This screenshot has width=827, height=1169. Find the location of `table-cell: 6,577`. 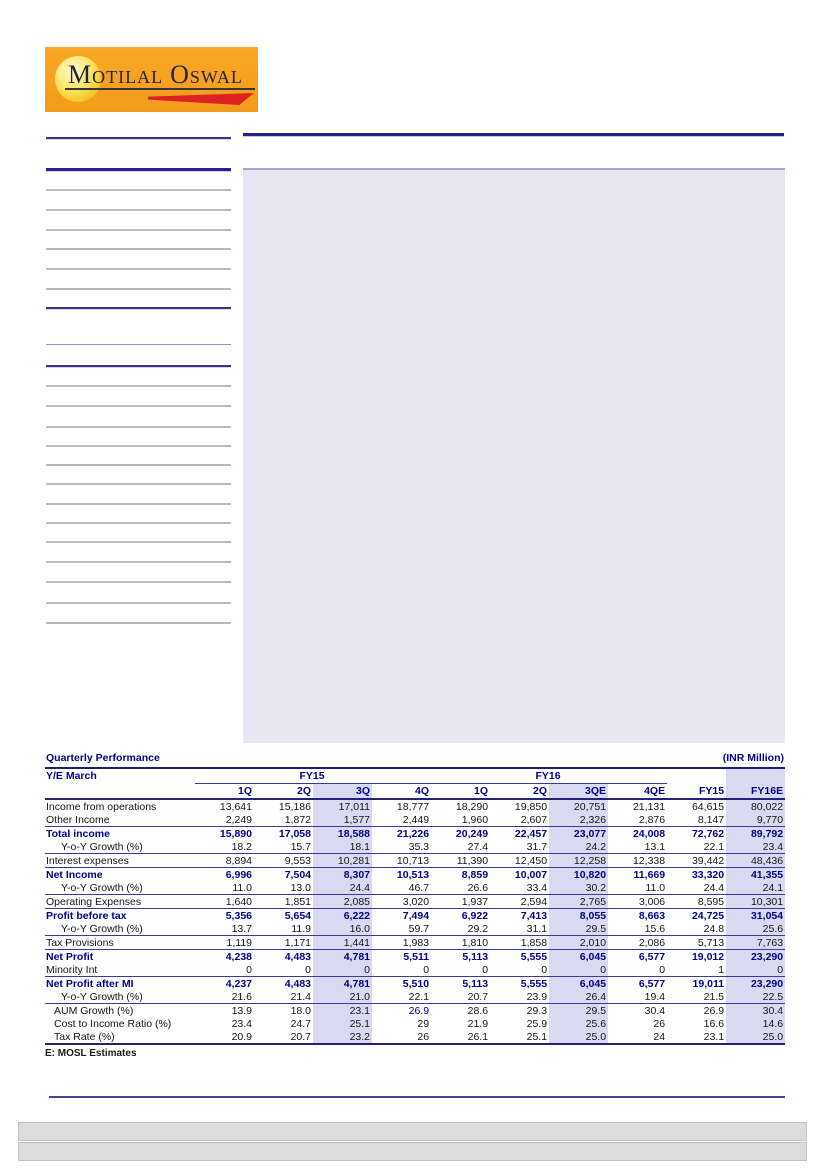

table-cell: 6,577 is located at coordinates (652, 983).